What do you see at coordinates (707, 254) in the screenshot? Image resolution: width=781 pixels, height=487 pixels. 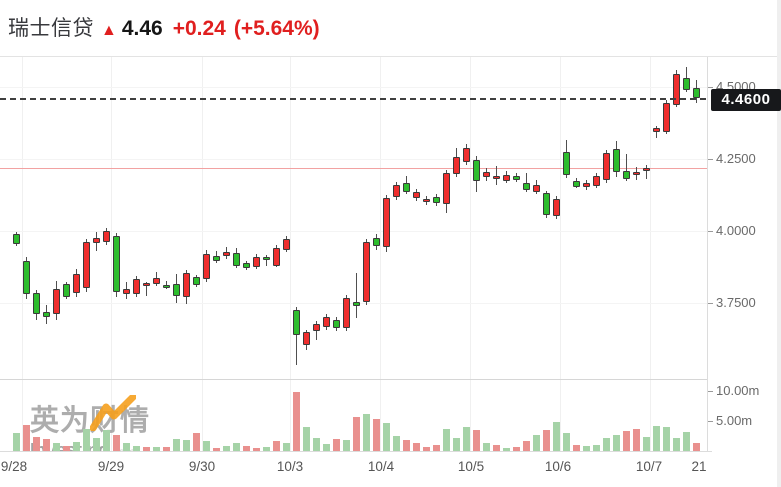 I see `price-axis-border` at bounding box center [707, 254].